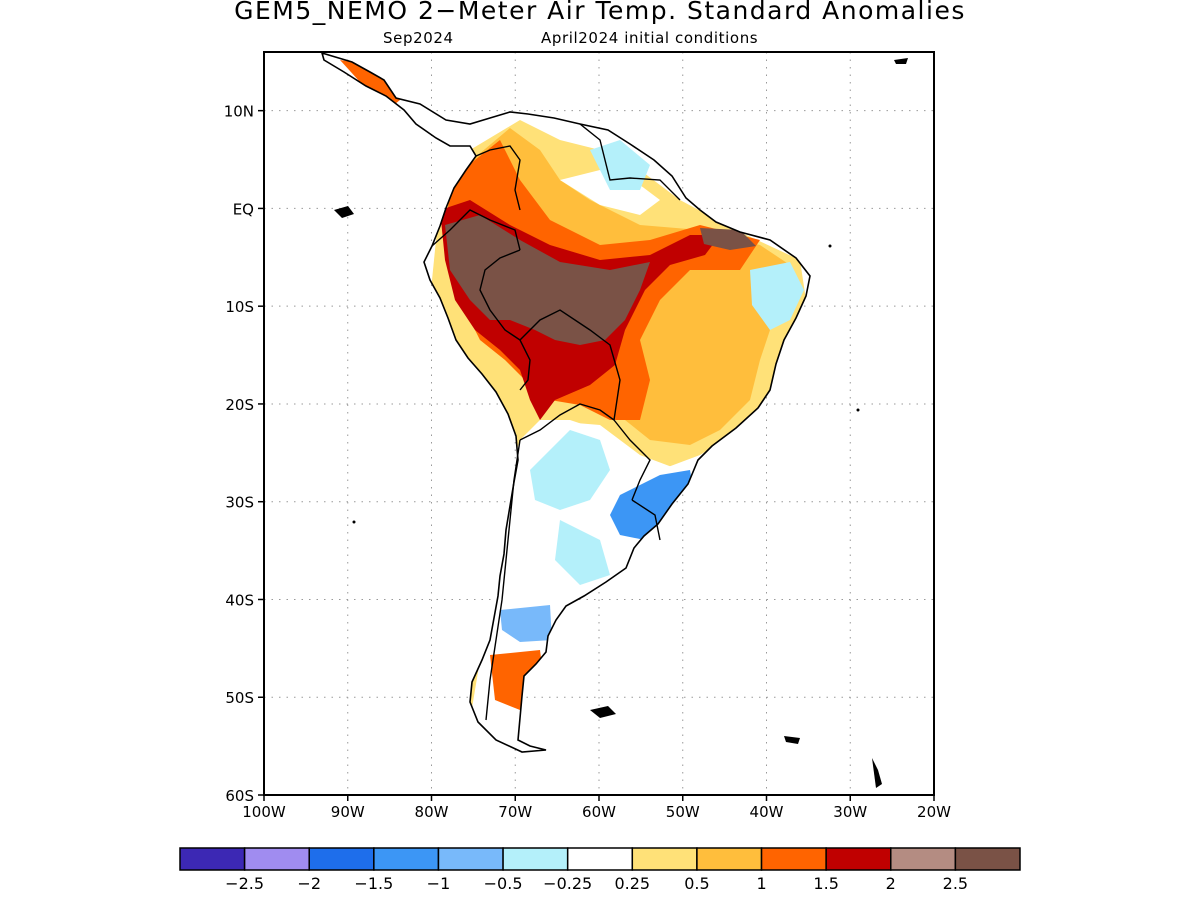 The image size is (1200, 900). Describe the element at coordinates (934, 812) in the screenshot. I see `longitude-tick-label: 20W` at that location.